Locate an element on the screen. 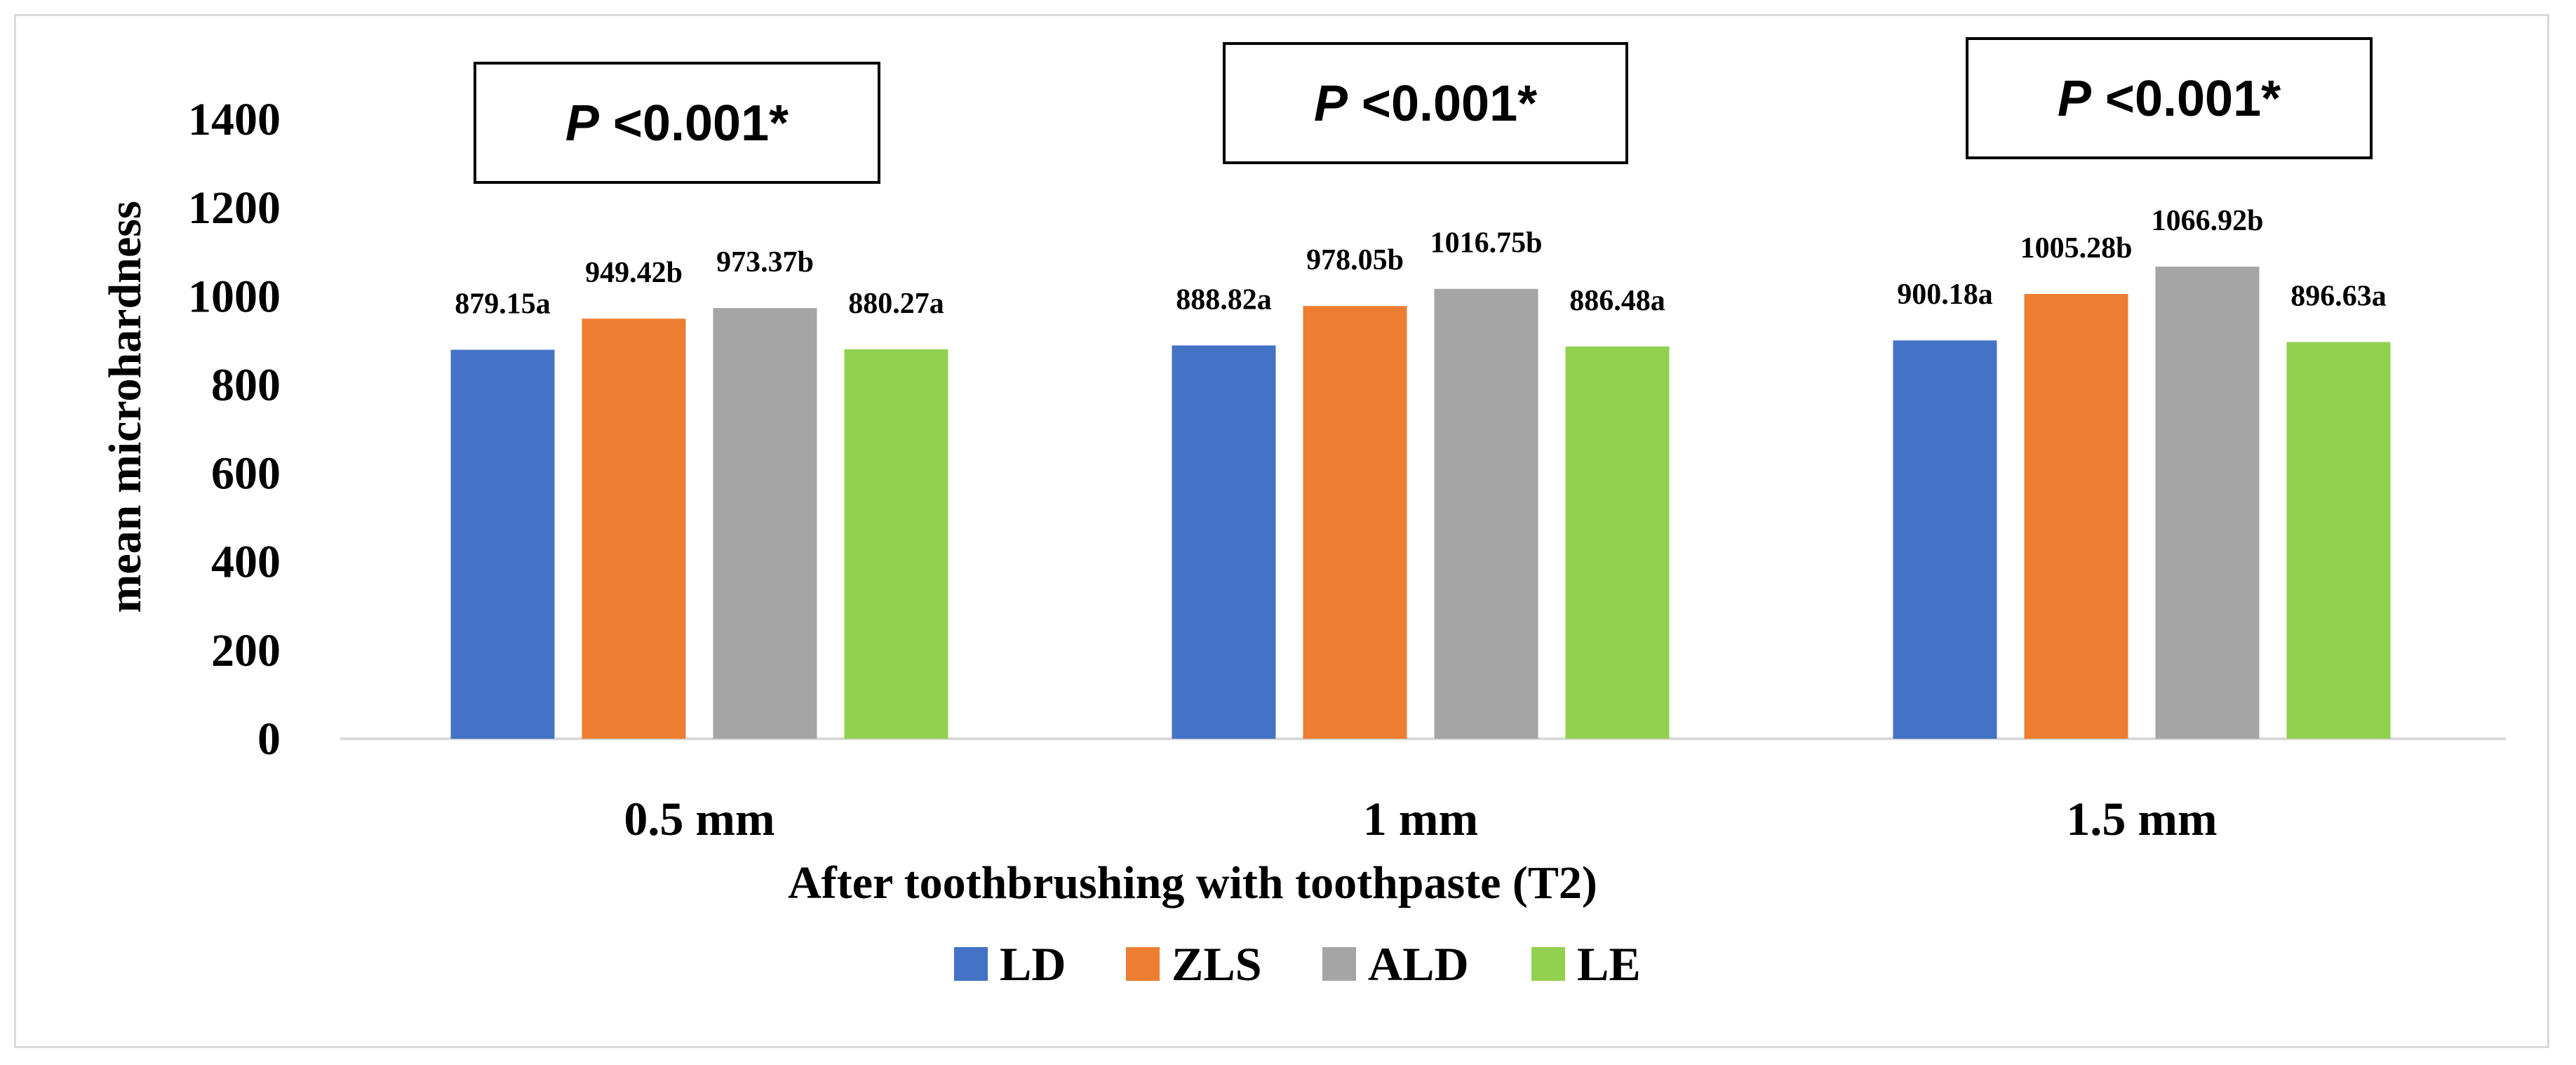 The image size is (2576, 1065). data-label: 896.63a is located at coordinates (2338, 296).